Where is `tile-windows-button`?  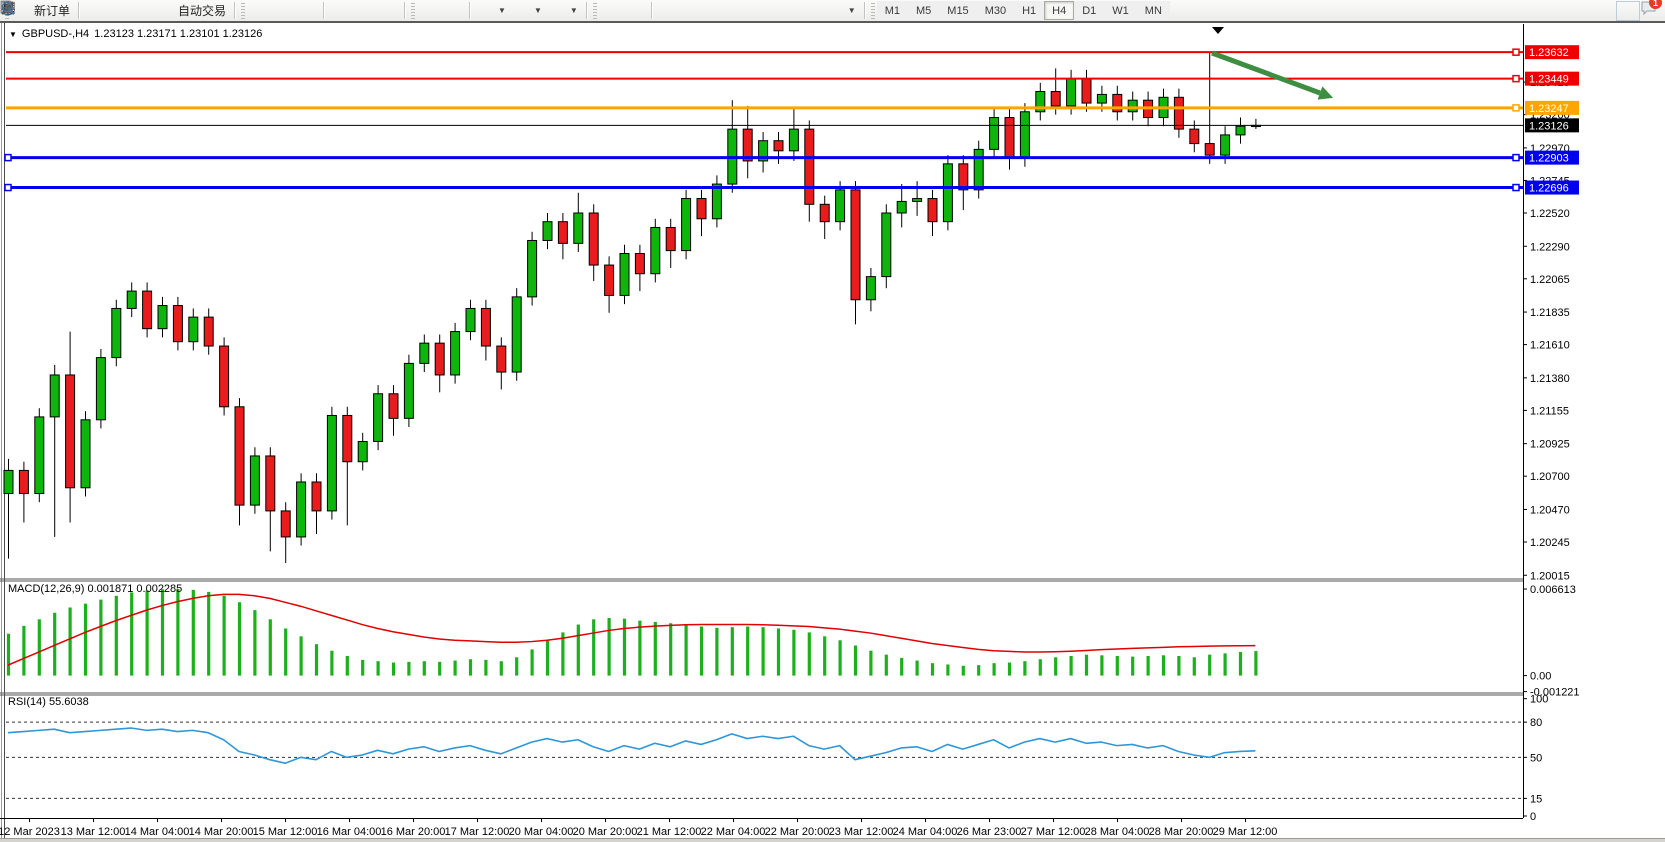 tile-windows-button is located at coordinates (200, 11).